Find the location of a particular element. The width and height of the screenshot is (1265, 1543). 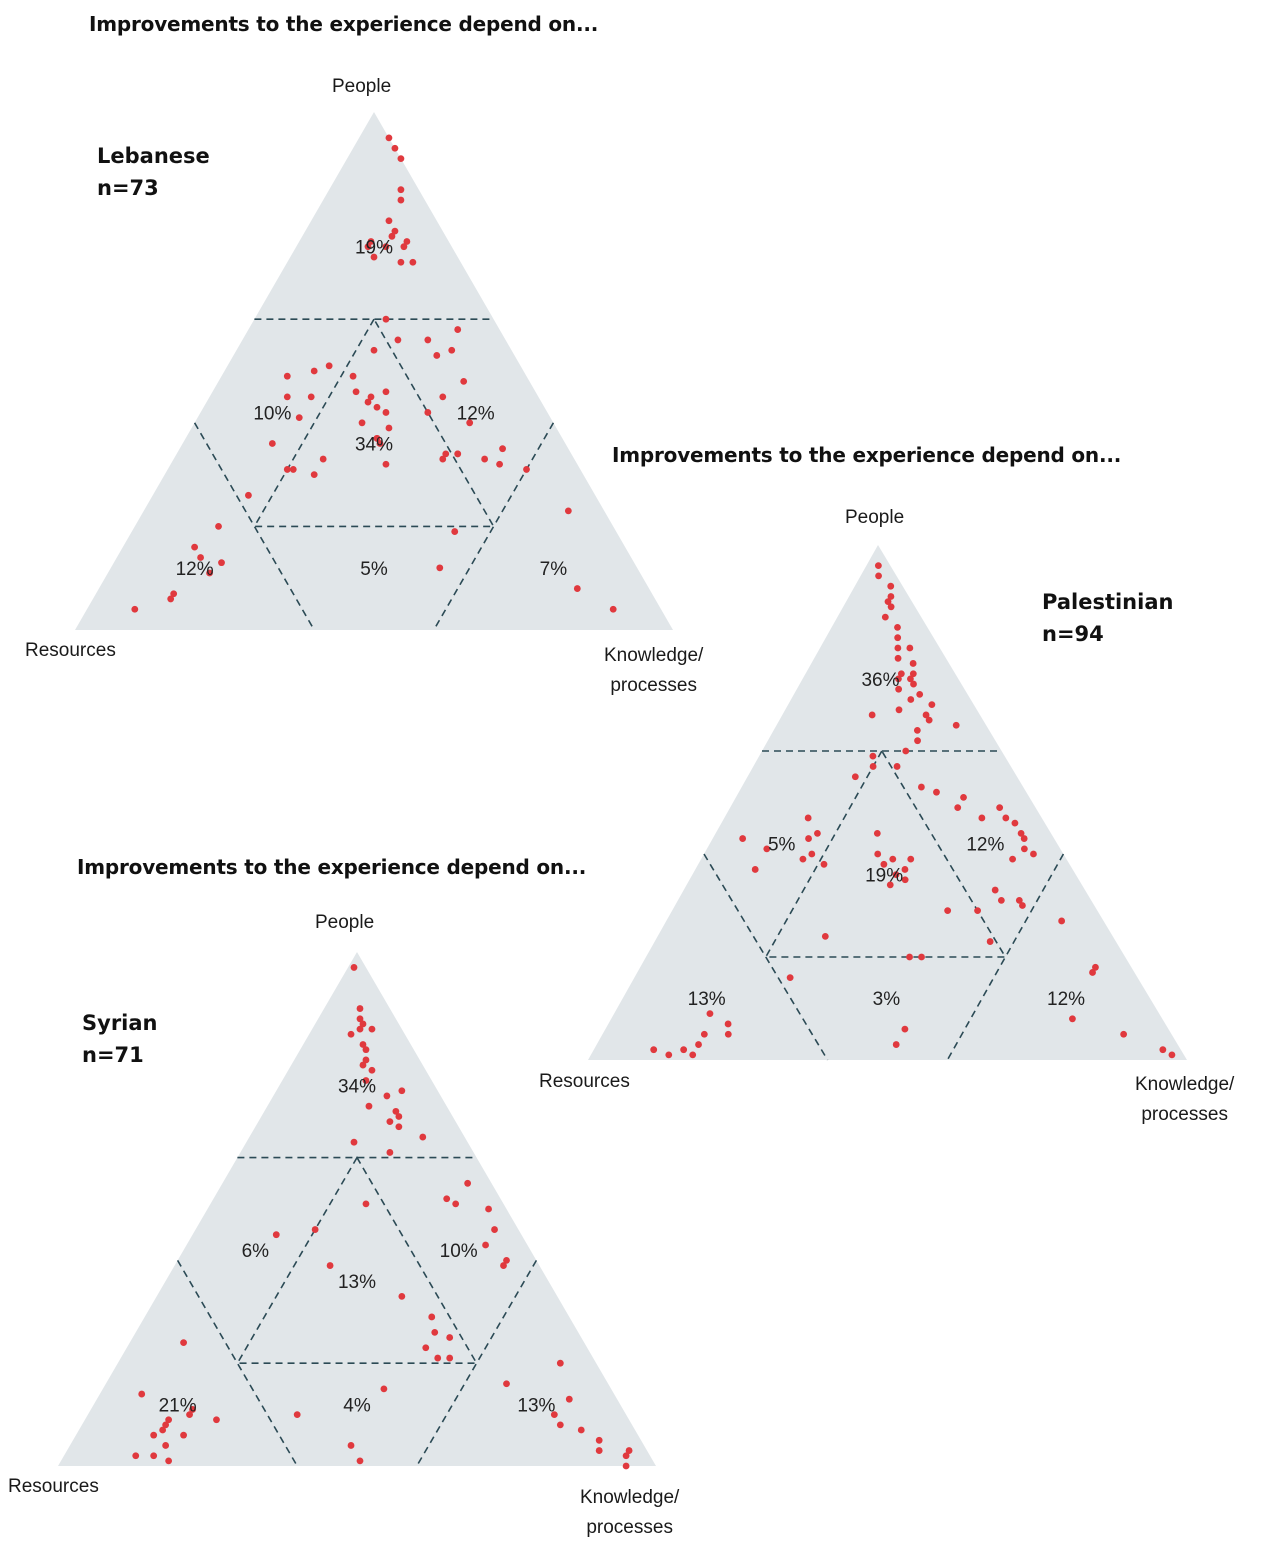

group-label: Palestinian n=94 is located at coordinates (1107, 618).